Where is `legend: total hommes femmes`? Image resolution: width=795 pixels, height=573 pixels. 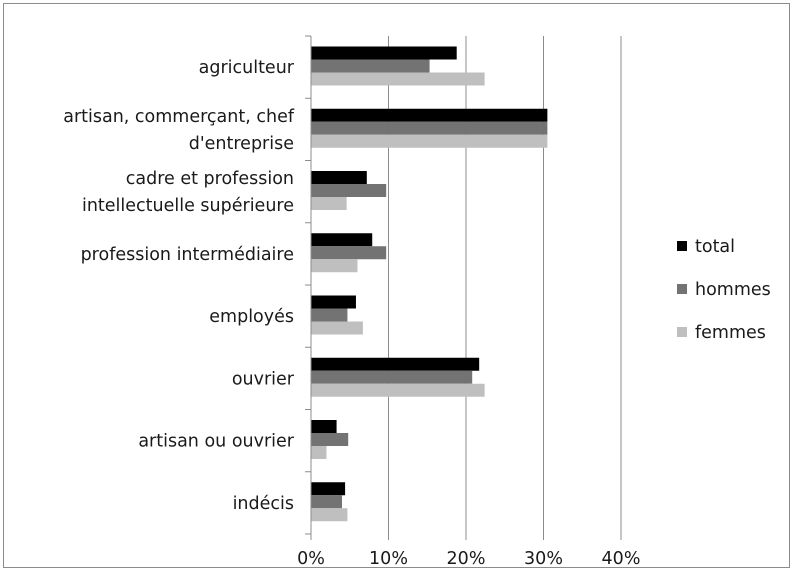
legend: total hommes femmes is located at coordinates (724, 290).